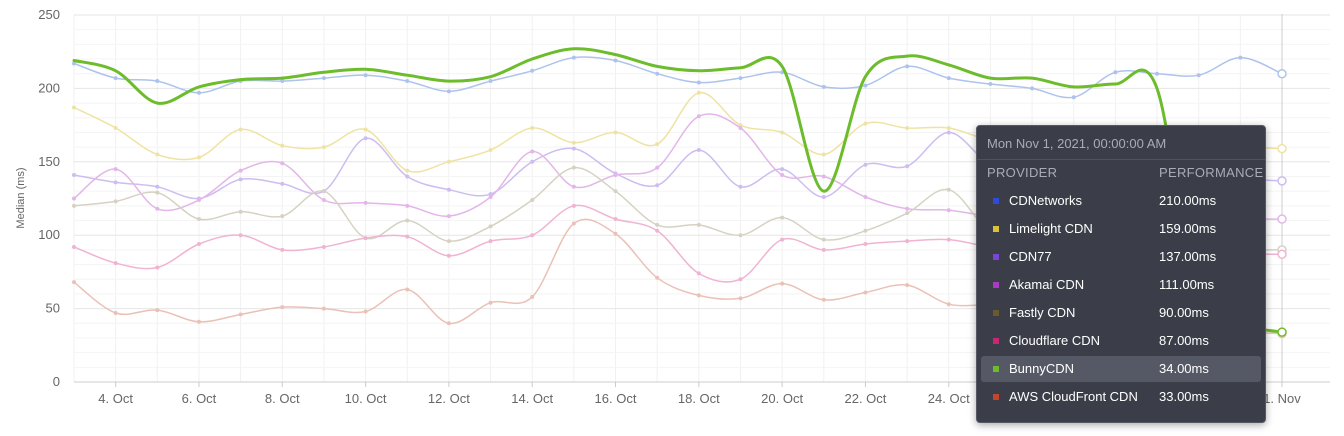 The height and width of the screenshot is (436, 1344). I want to click on tooltip-timestamp: Mon Nov 1, 2021, 00:00:00 AM, so click(1077, 143).